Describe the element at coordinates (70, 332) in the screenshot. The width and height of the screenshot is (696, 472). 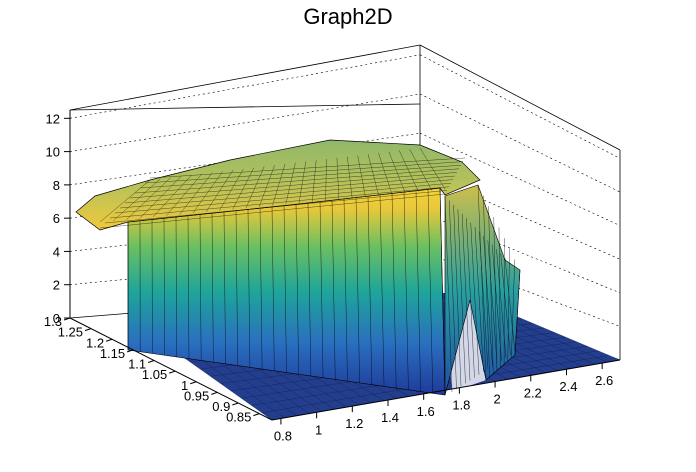
I see `y-tick-label: 1.25` at that location.